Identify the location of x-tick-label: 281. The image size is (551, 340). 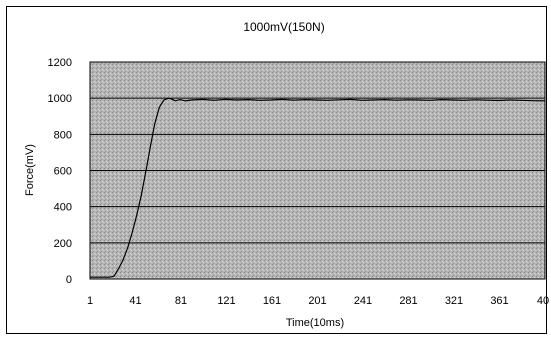
(408, 301).